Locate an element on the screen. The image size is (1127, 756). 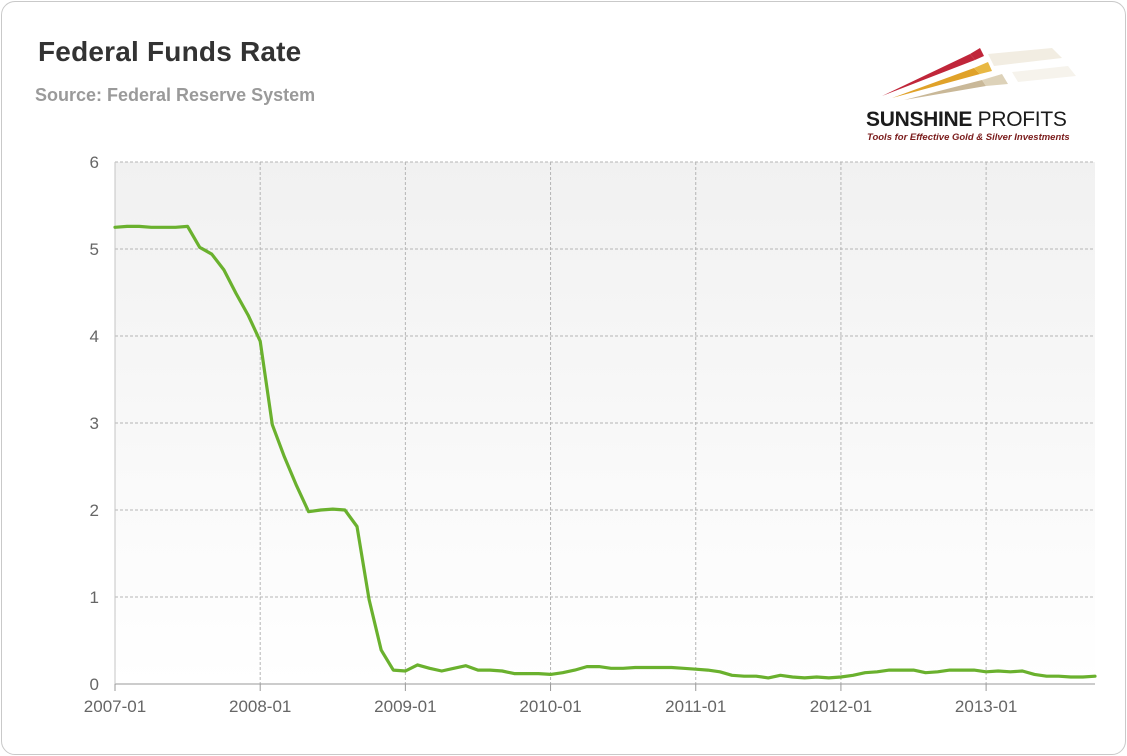
x-tick-label: 2008-01 is located at coordinates (260, 706).